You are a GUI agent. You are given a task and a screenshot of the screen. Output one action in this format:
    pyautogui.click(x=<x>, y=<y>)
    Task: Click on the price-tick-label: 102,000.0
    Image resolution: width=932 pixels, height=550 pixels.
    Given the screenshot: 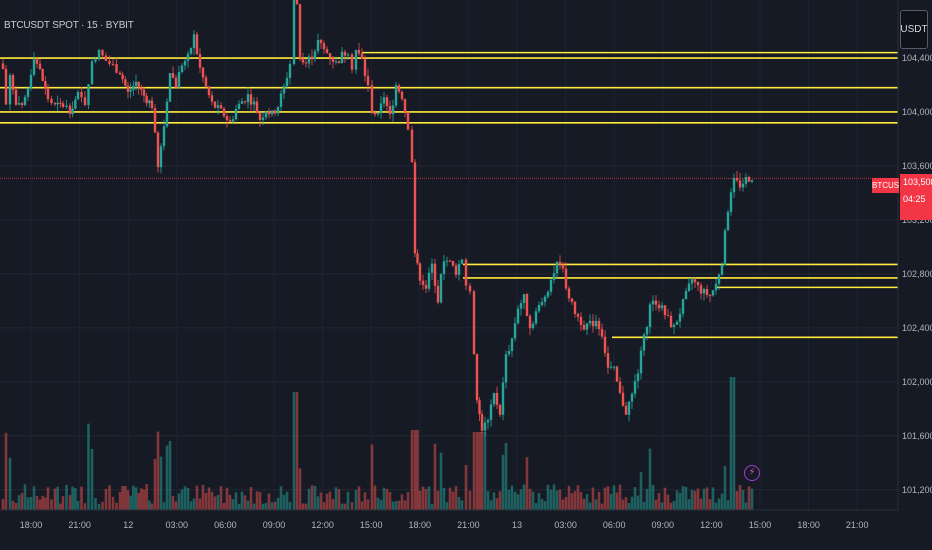 What is the action you would take?
    pyautogui.click(x=917, y=382)
    